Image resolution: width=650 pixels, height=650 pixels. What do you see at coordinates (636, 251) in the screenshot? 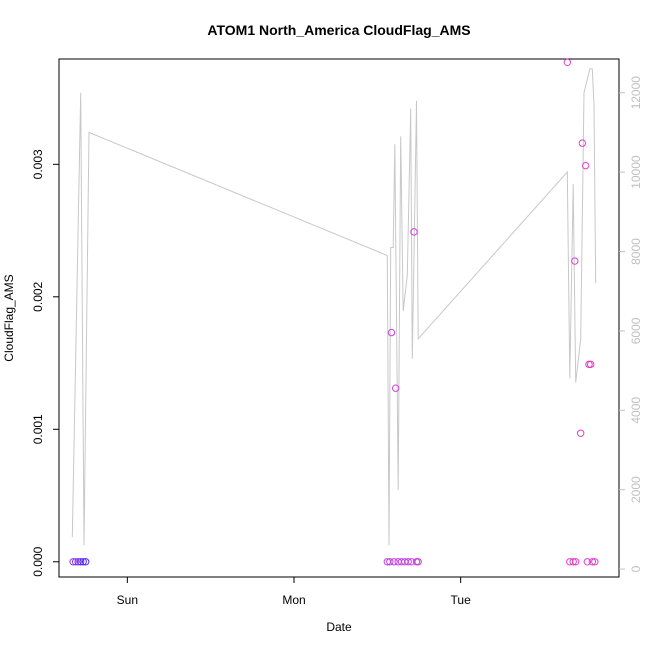
I see `y-right-tick-label: 8000` at bounding box center [636, 251].